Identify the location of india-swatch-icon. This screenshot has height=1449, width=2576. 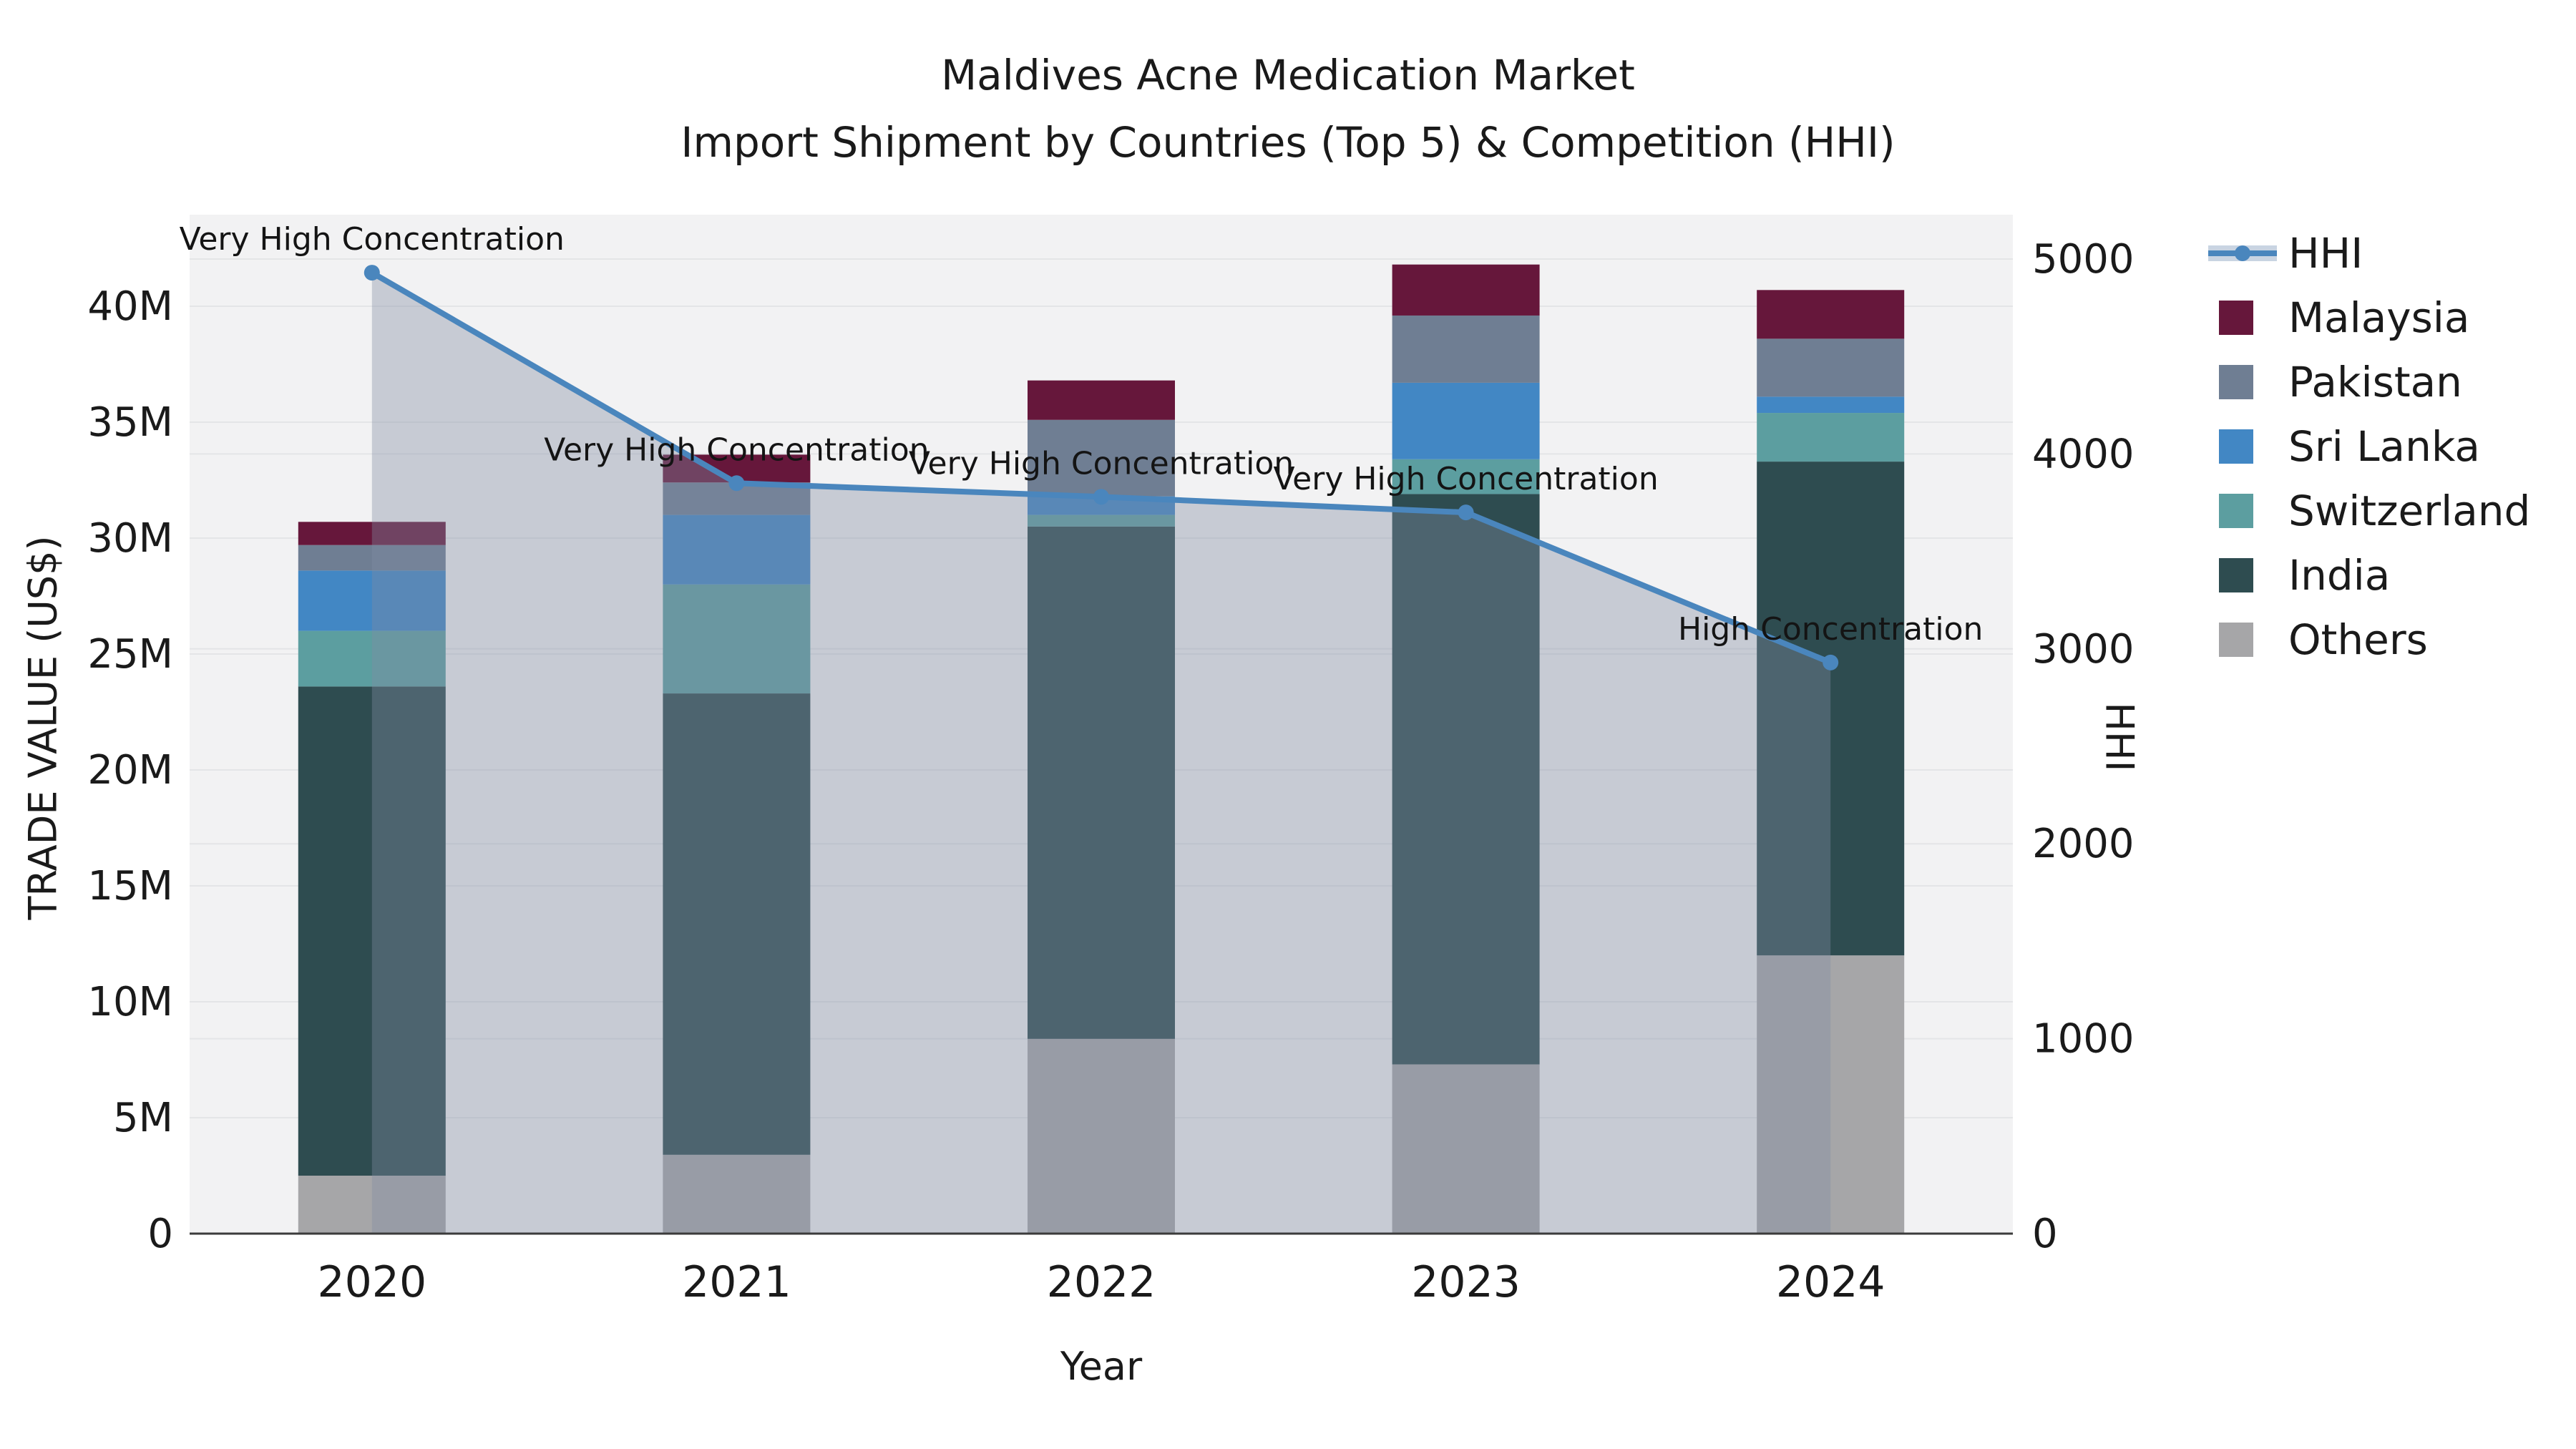
(2236, 575).